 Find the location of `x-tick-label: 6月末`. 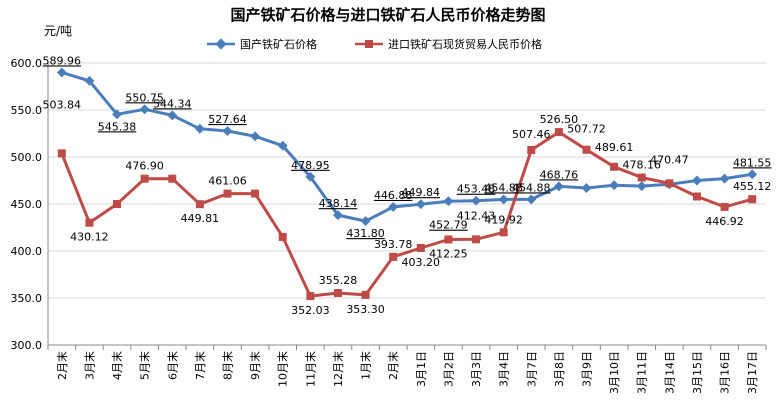

x-tick-label: 6月末 is located at coordinates (172, 365).